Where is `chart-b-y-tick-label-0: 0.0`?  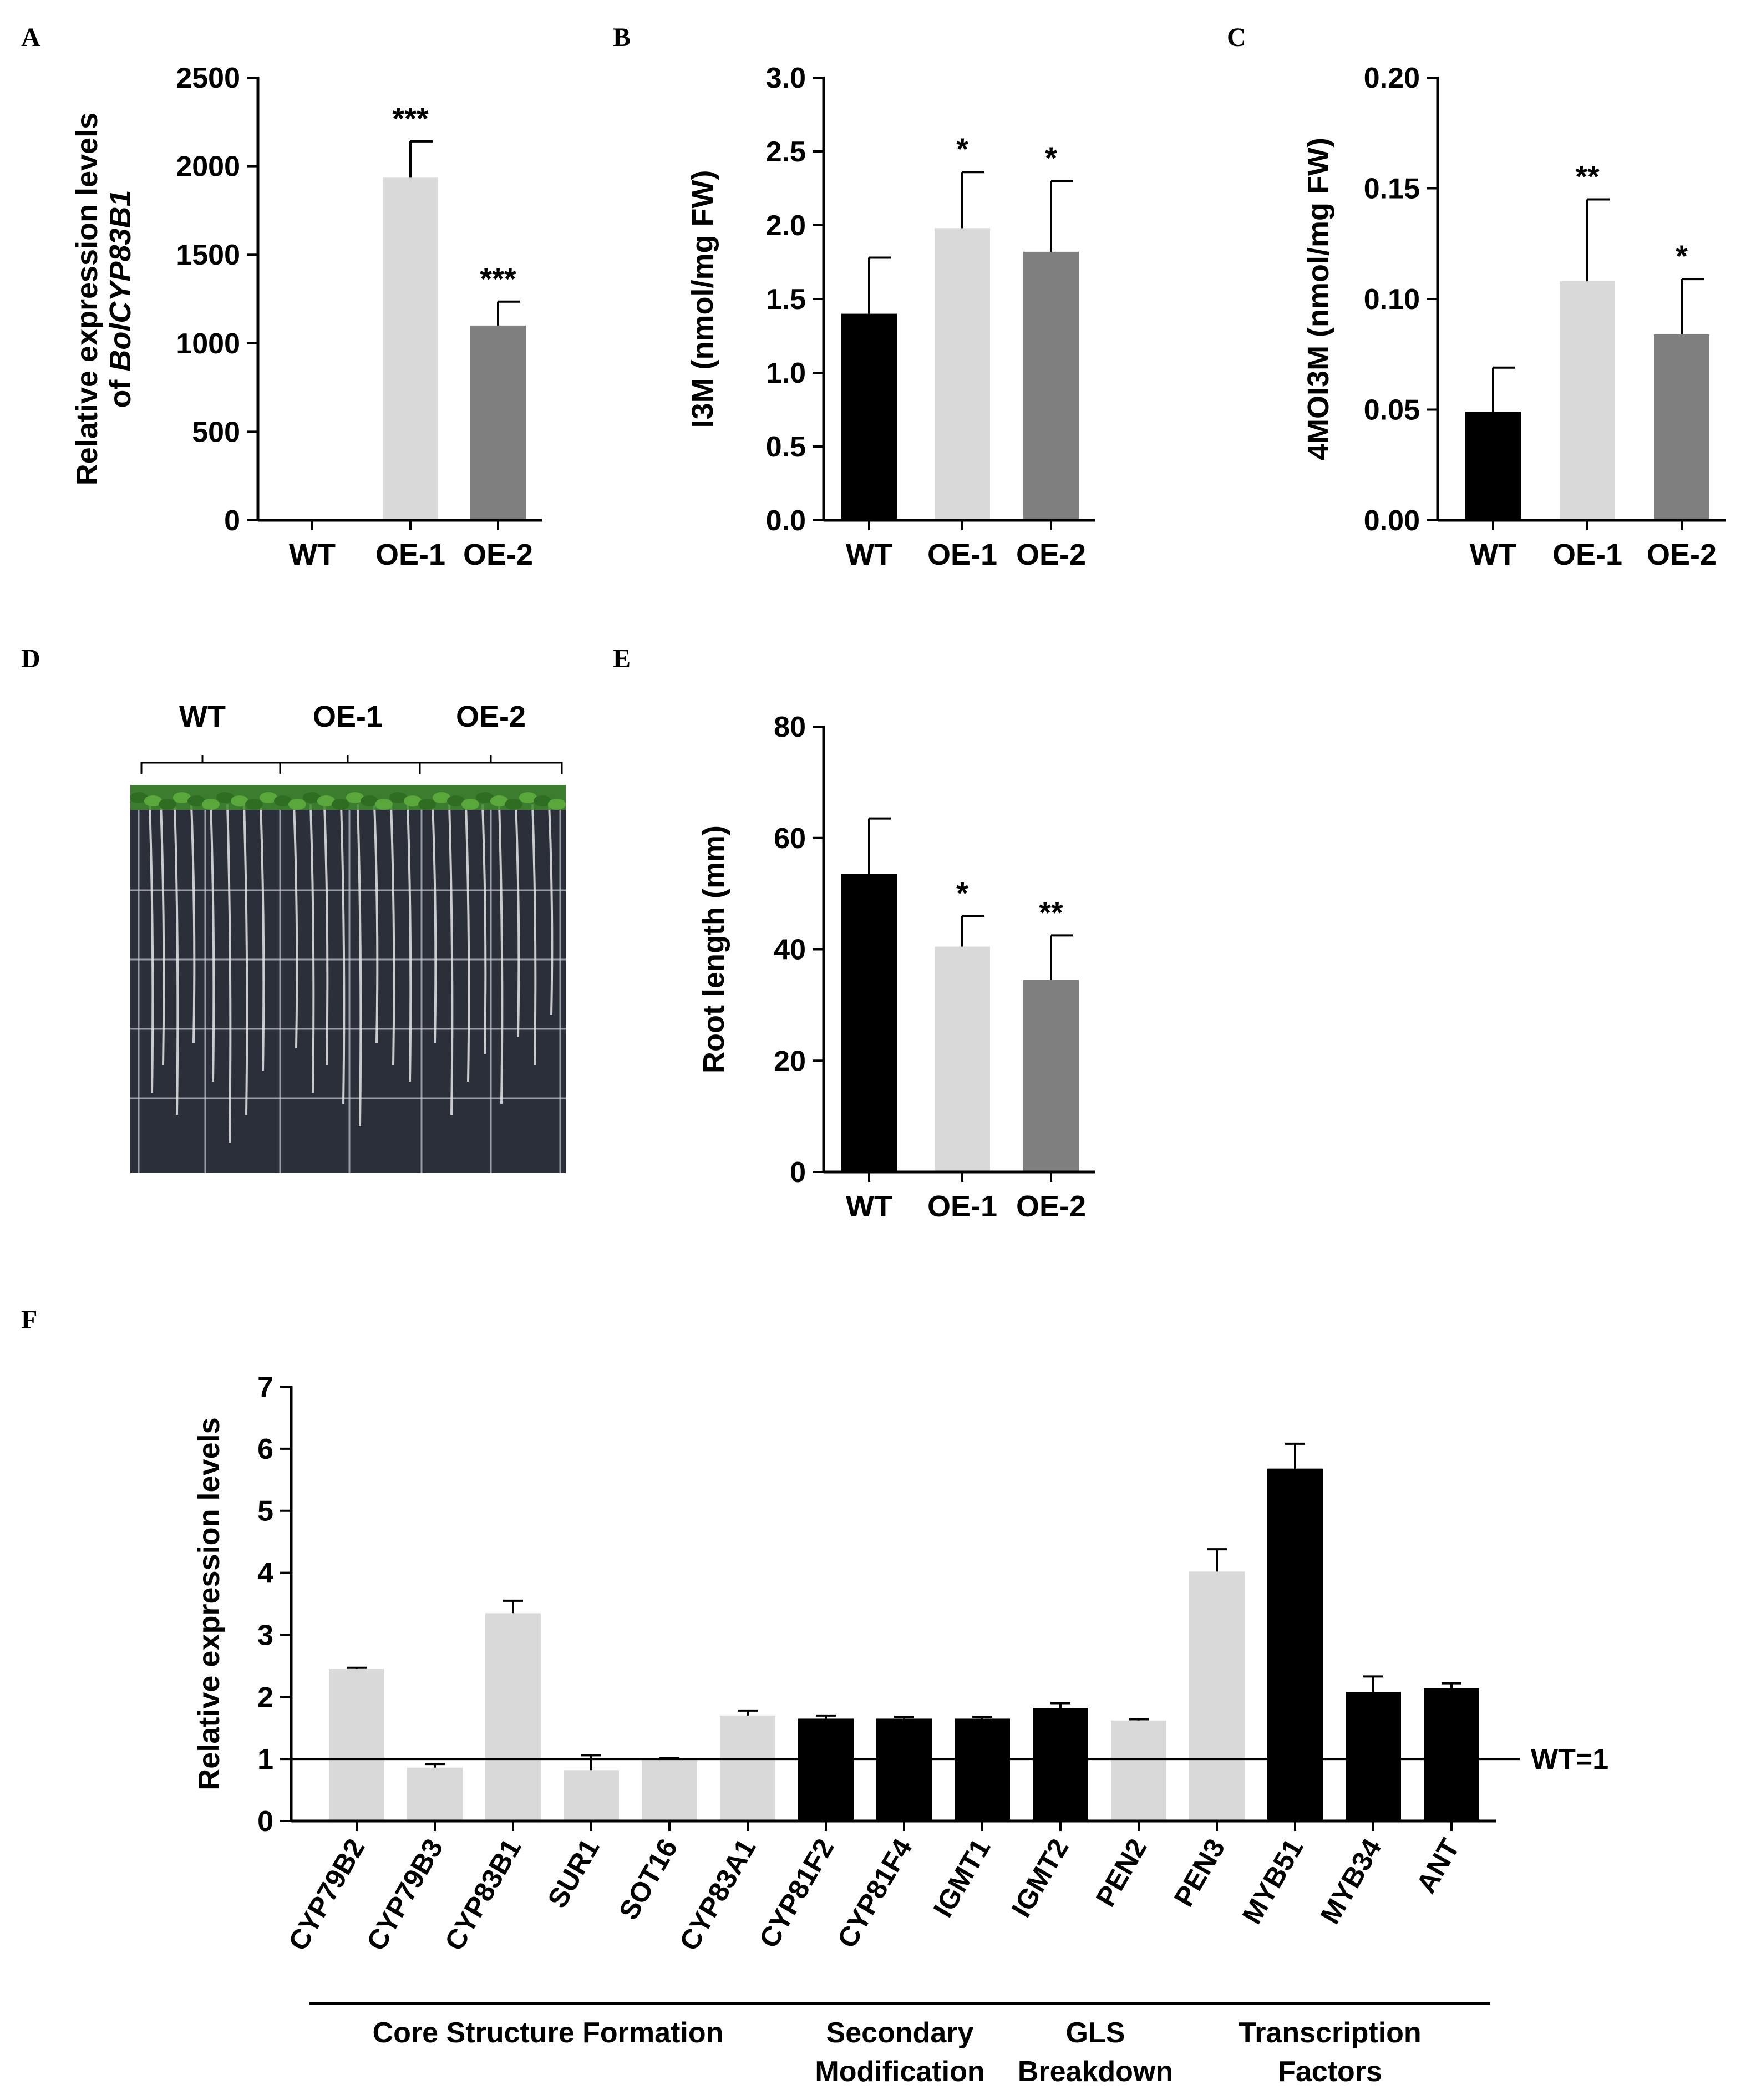
chart-b-y-tick-label-0: 0.0 is located at coordinates (786, 521).